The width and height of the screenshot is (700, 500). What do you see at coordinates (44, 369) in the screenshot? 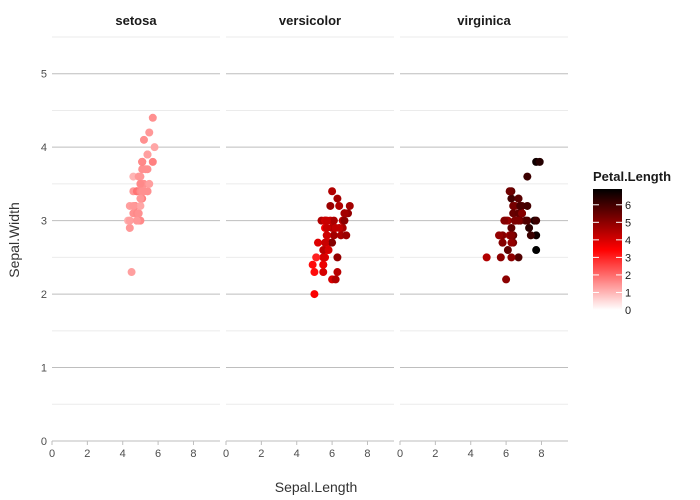
I see `y-tick-label: 1` at bounding box center [44, 369].